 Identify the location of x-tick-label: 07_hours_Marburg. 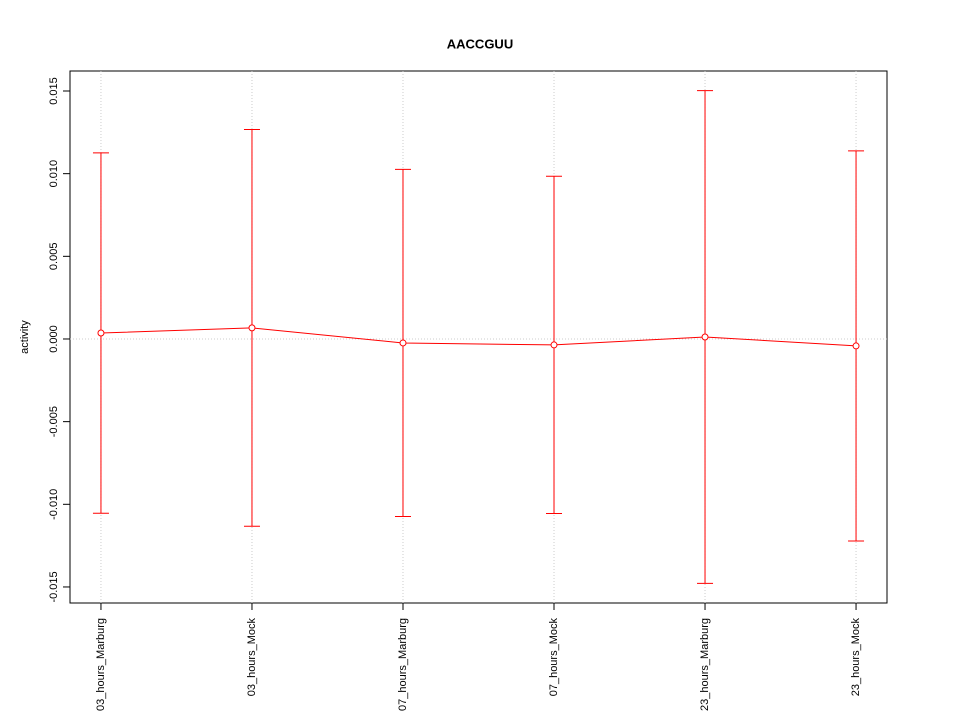
(403, 664).